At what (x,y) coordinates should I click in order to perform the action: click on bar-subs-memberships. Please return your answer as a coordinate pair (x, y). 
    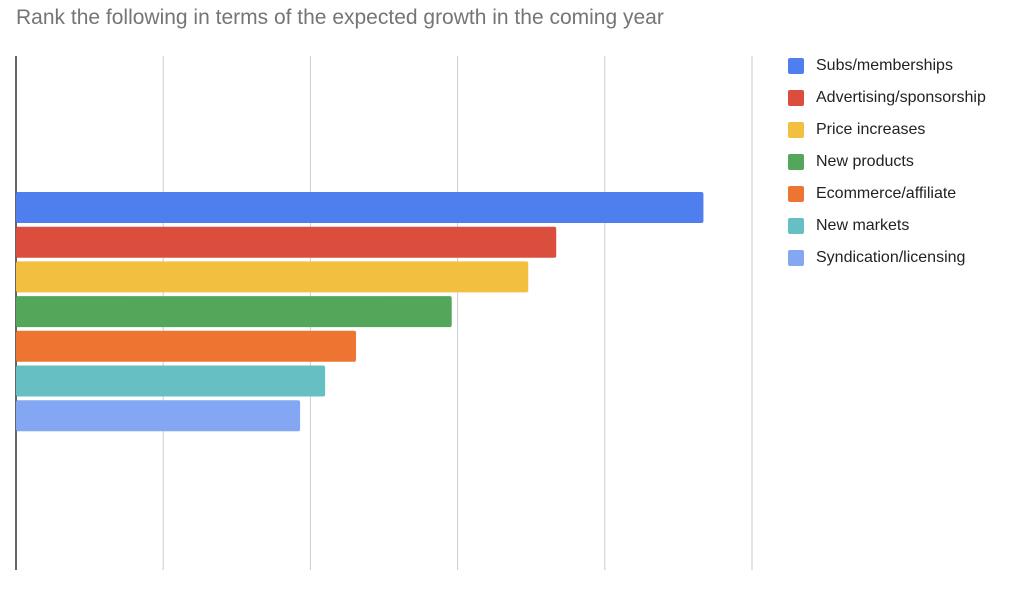
    Looking at the image, I should click on (360, 207).